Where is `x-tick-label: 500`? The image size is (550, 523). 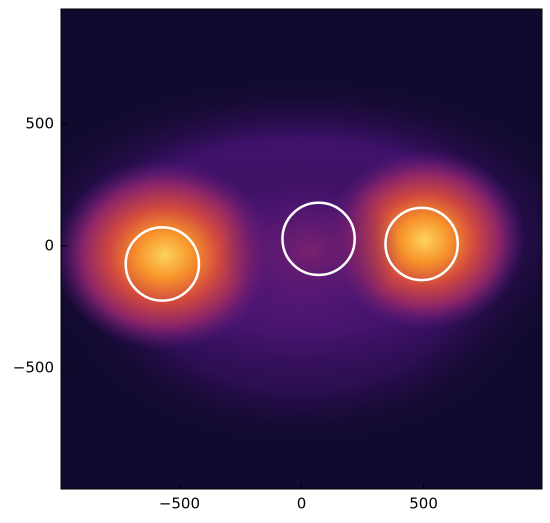 x-tick-label: 500 is located at coordinates (423, 504).